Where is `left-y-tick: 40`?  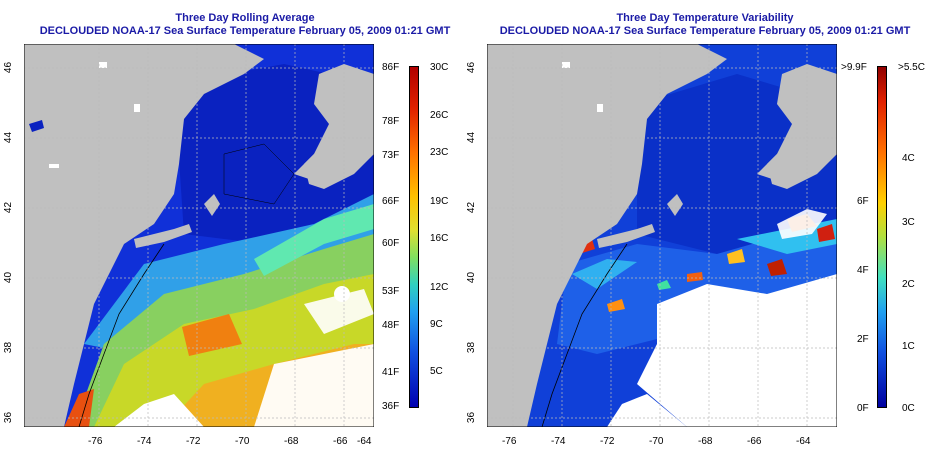
left-y-tick: 40 is located at coordinates (9, 277).